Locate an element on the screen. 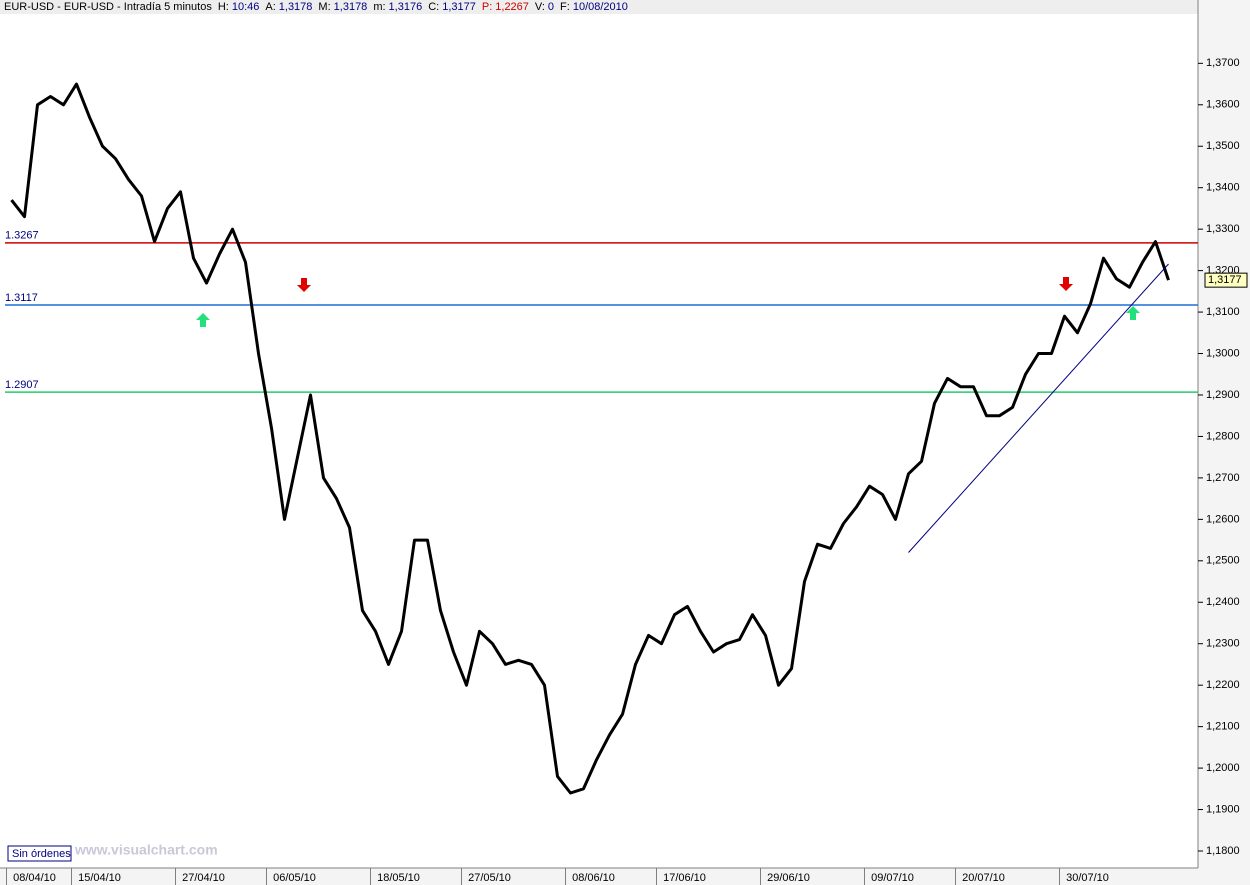  price-marker-label: 1,3177 is located at coordinates (1225, 280).